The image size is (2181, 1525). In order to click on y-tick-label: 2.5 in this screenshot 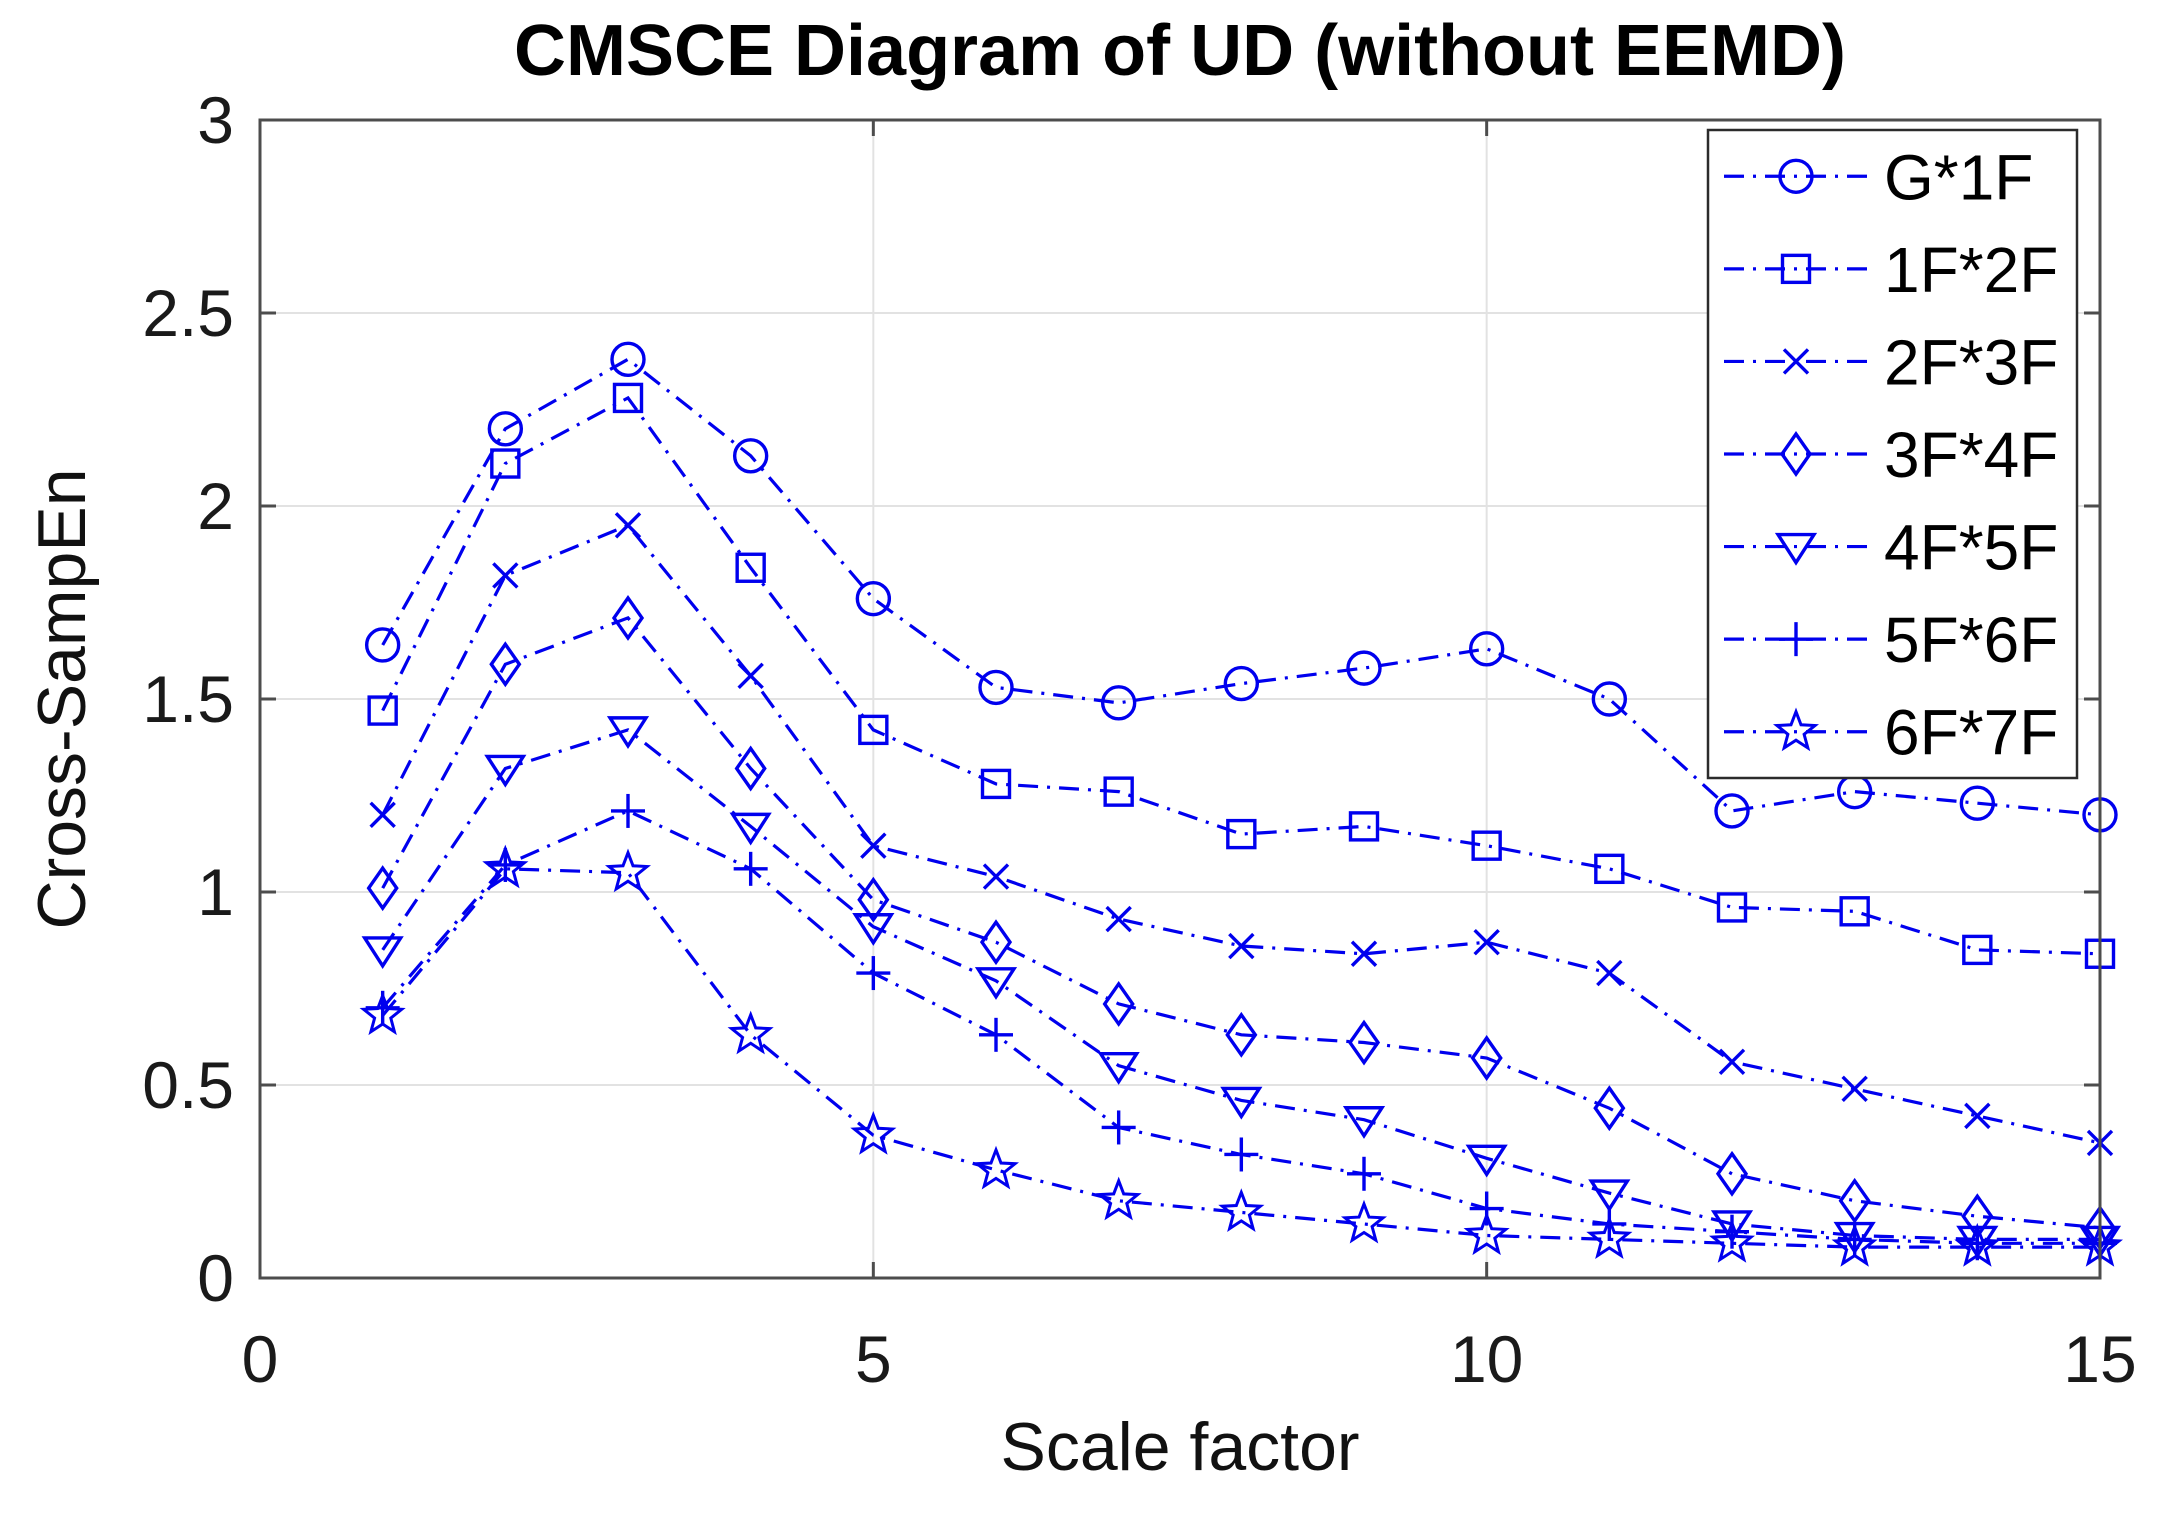, I will do `click(188, 313)`.